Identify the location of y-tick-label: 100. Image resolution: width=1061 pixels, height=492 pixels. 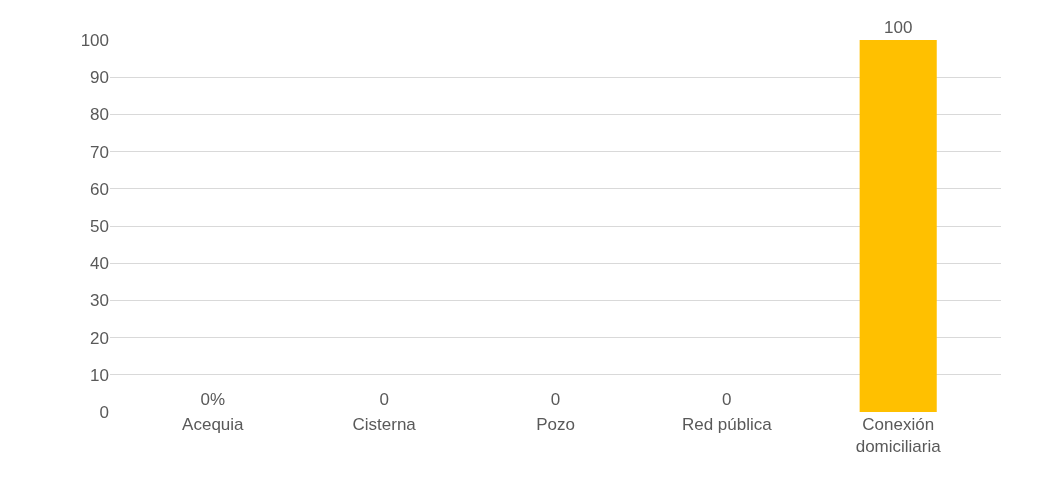
(94, 40).